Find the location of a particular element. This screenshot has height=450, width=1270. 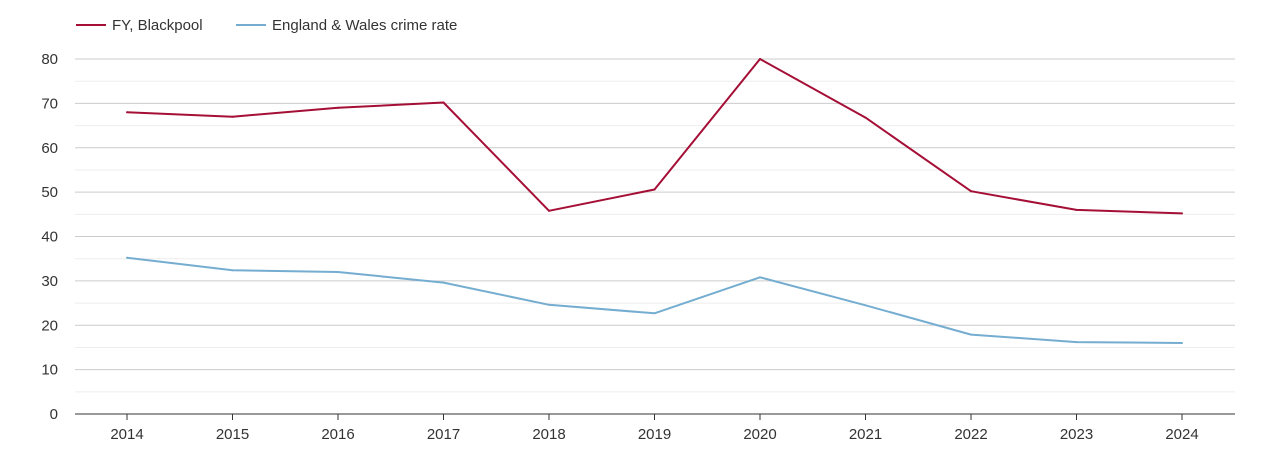

x-tick-label: 2020 is located at coordinates (759, 434).